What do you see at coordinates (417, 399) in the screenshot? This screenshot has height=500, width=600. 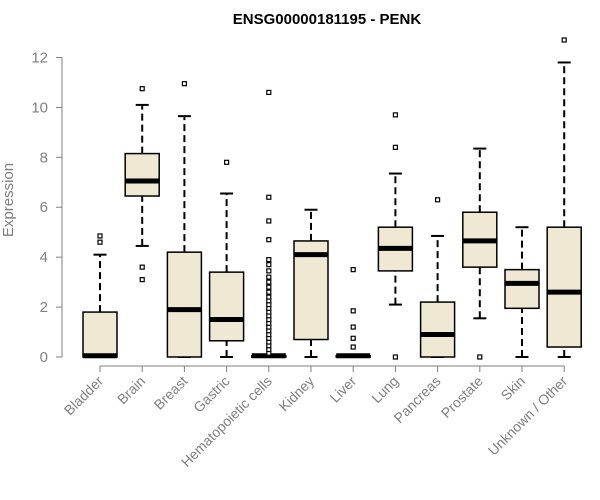 I see `x-tick-label: Pancreas` at bounding box center [417, 399].